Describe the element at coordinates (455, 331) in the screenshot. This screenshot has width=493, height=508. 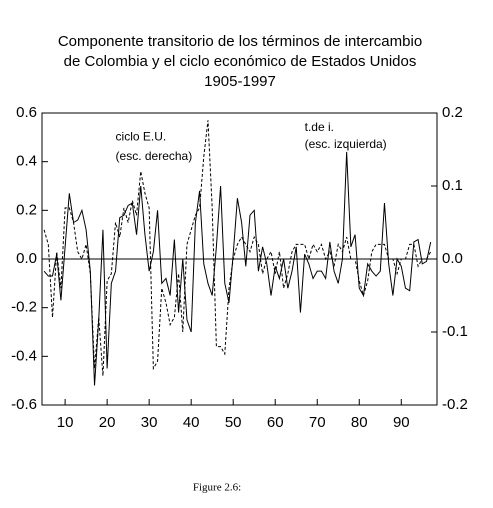
I see `y2-tick-label: -0.1` at that location.